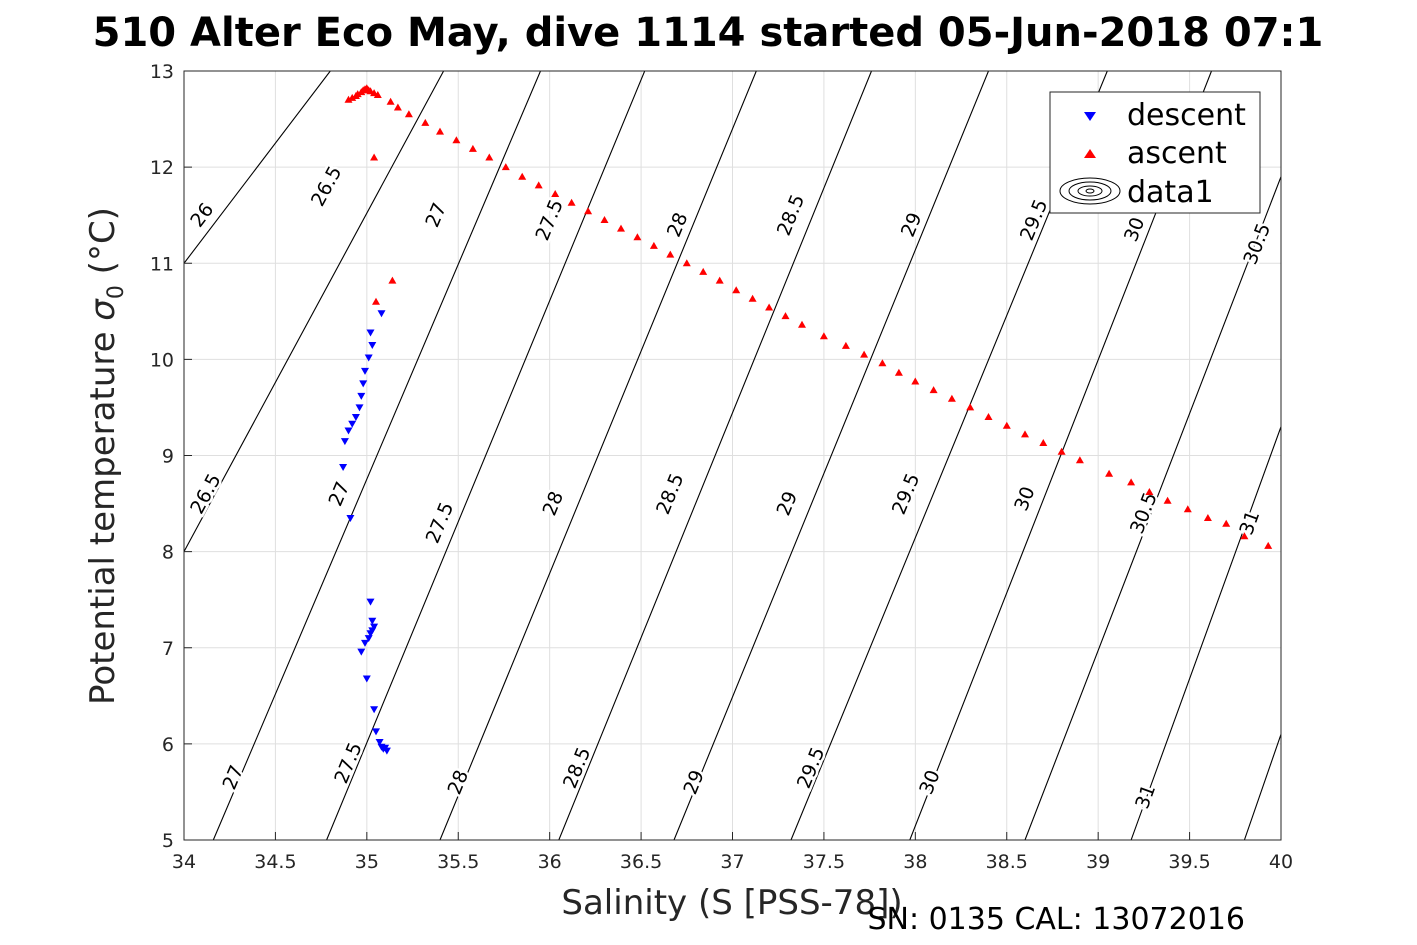  I want to click on x-axis-ticks: 34 34.5 35 35.5 36 36.5 37 37.5 38 38.5 39 39.5 40, so click(732, 852).